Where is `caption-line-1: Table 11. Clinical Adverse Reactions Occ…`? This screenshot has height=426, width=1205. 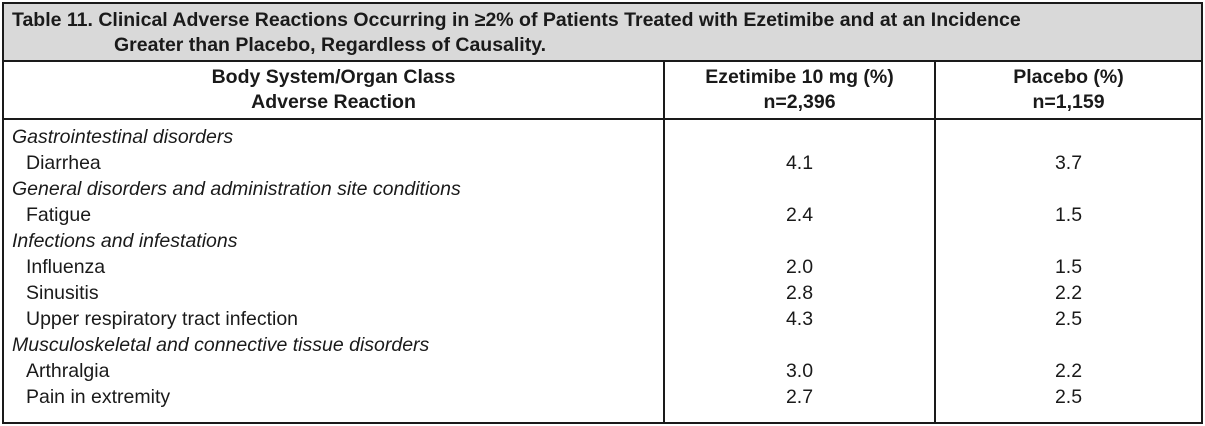 caption-line-1: Table 11. Clinical Adverse Reactions Occ… is located at coordinates (516, 20).